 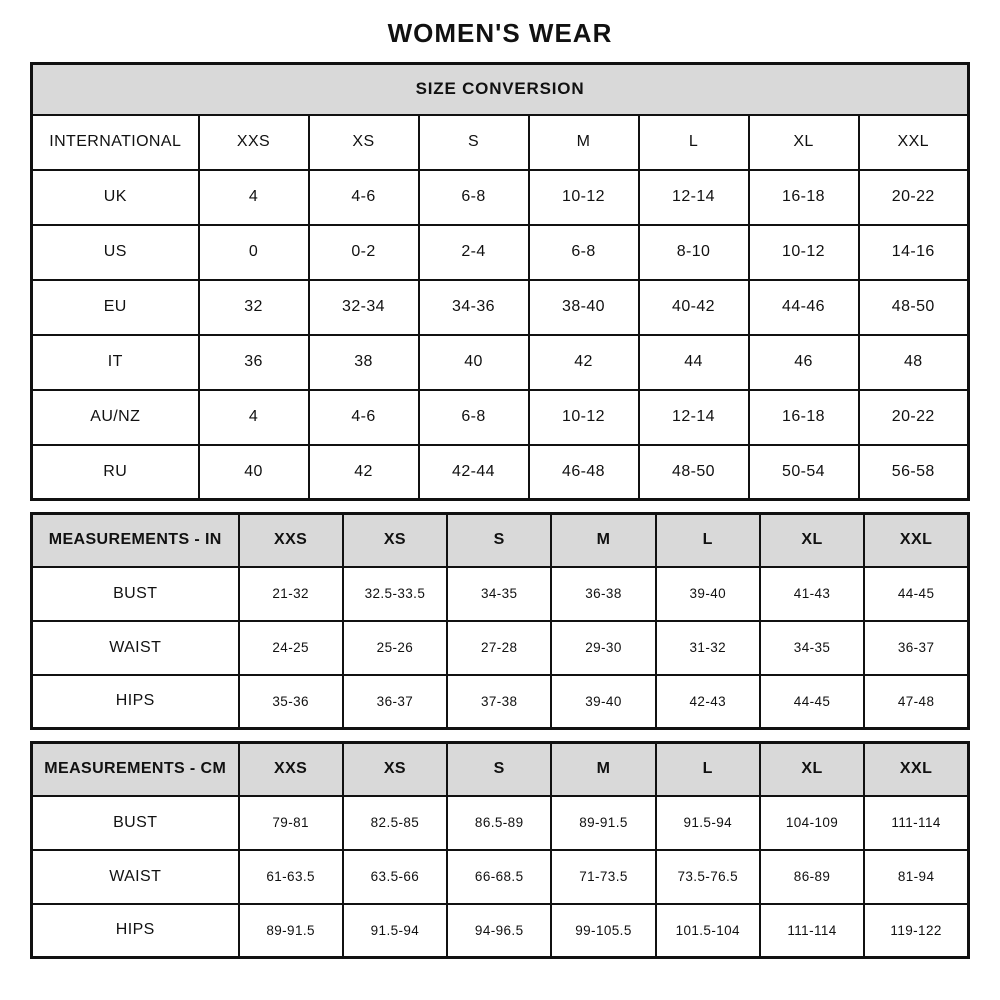 I want to click on row-label: EU, so click(x=115, y=307).